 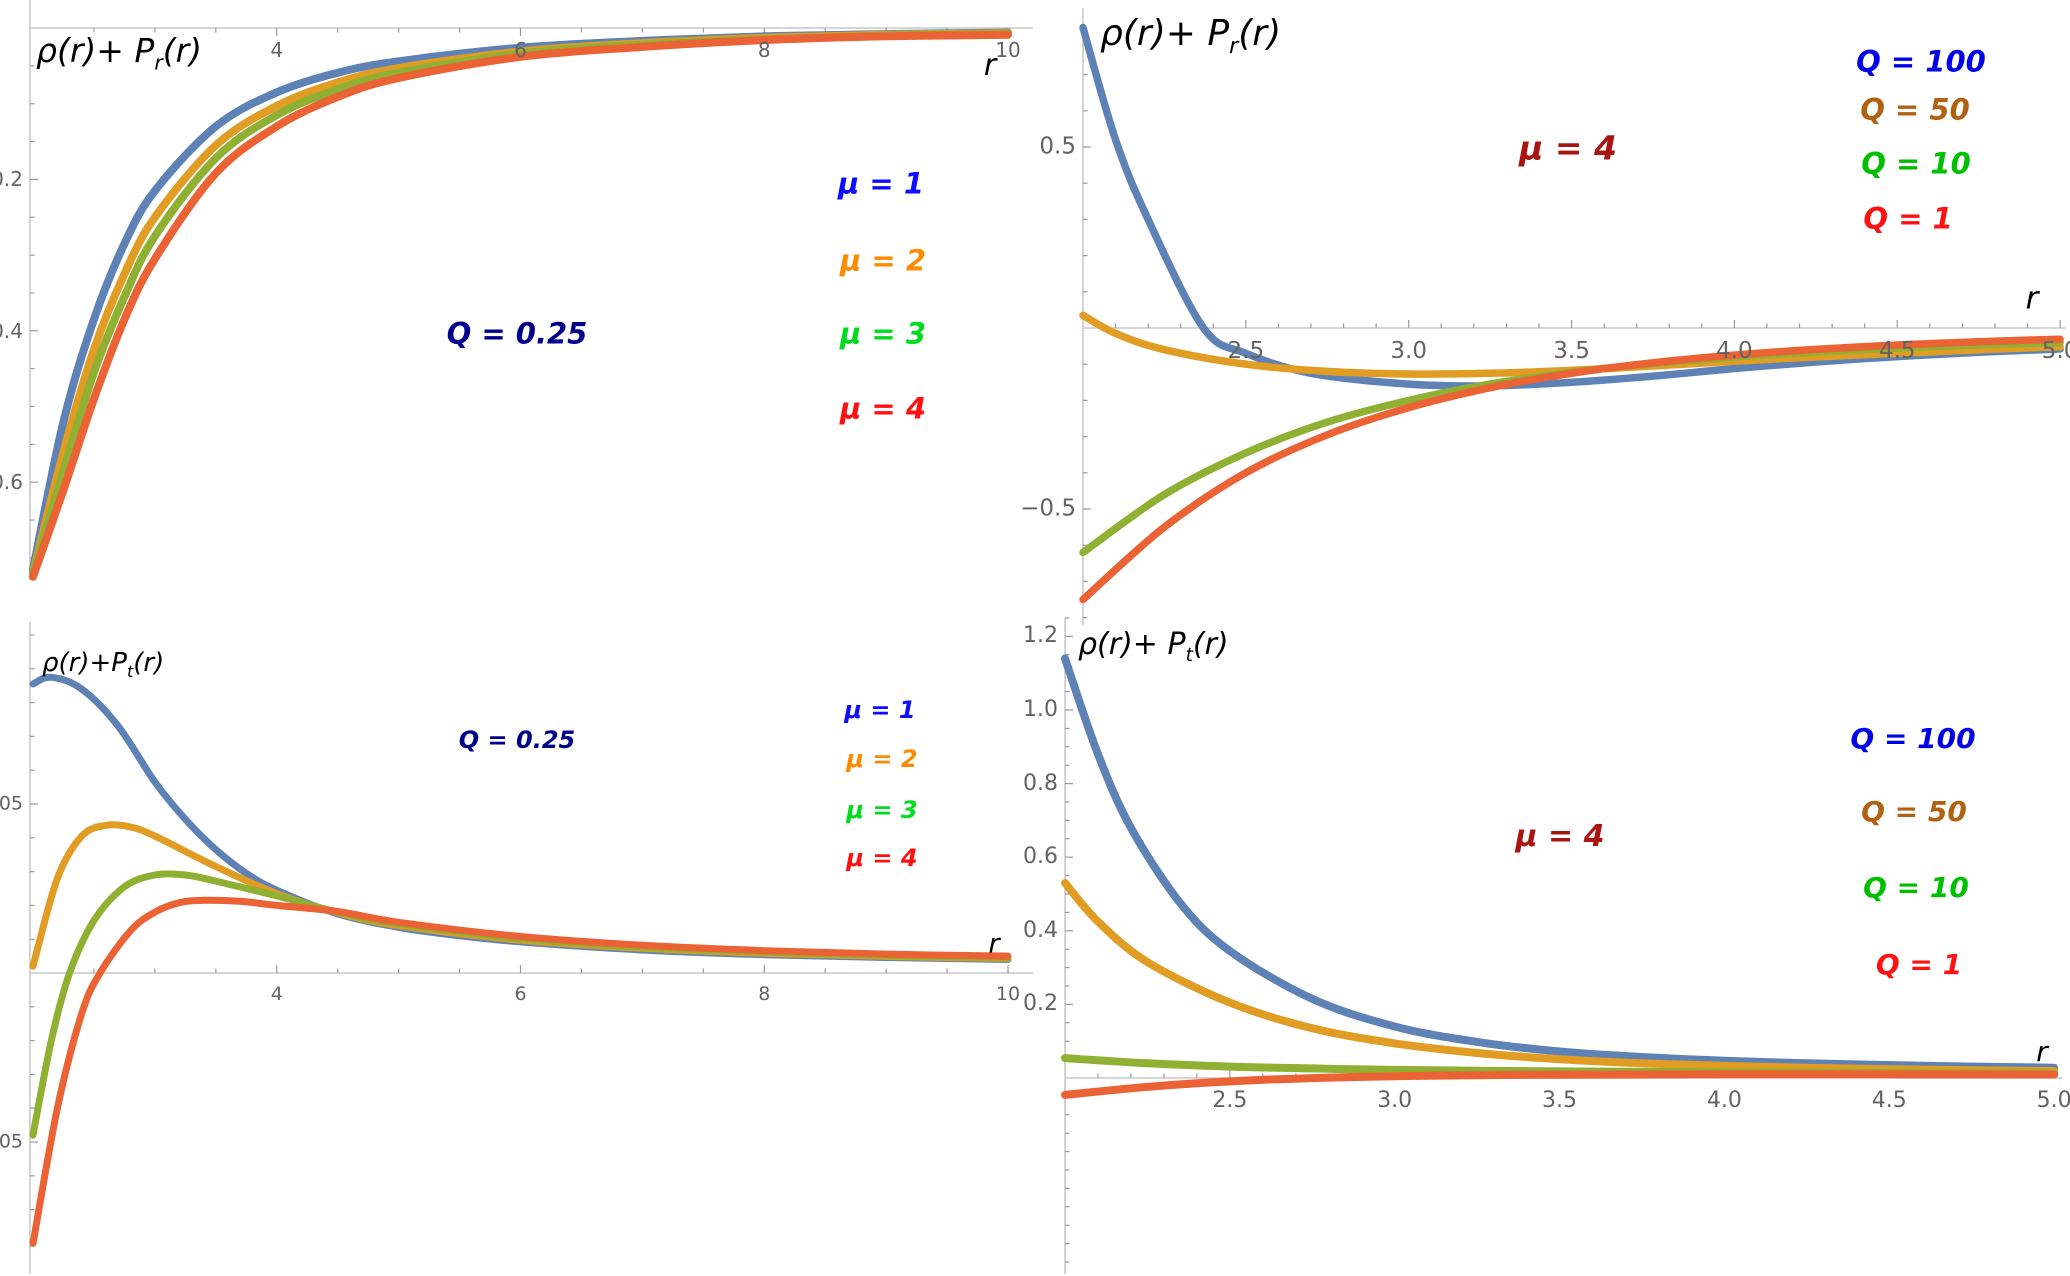 I want to click on curve-μ=4, so click(x=520, y=1071).